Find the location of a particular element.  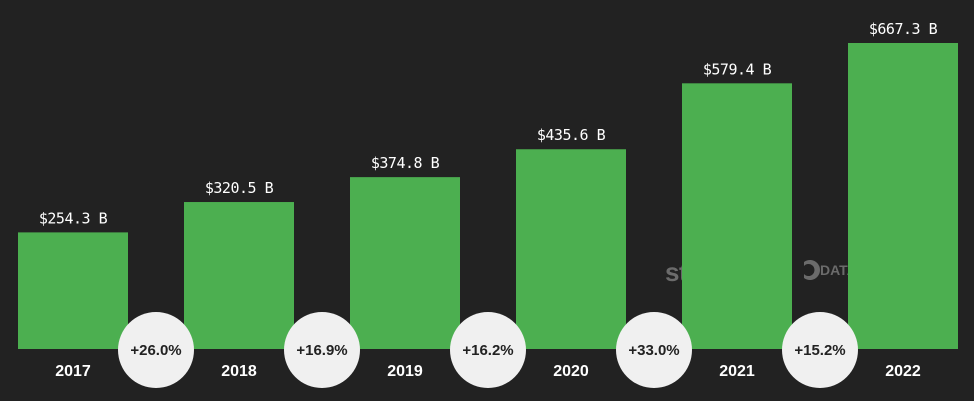

bar-2020 is located at coordinates (571, 249).